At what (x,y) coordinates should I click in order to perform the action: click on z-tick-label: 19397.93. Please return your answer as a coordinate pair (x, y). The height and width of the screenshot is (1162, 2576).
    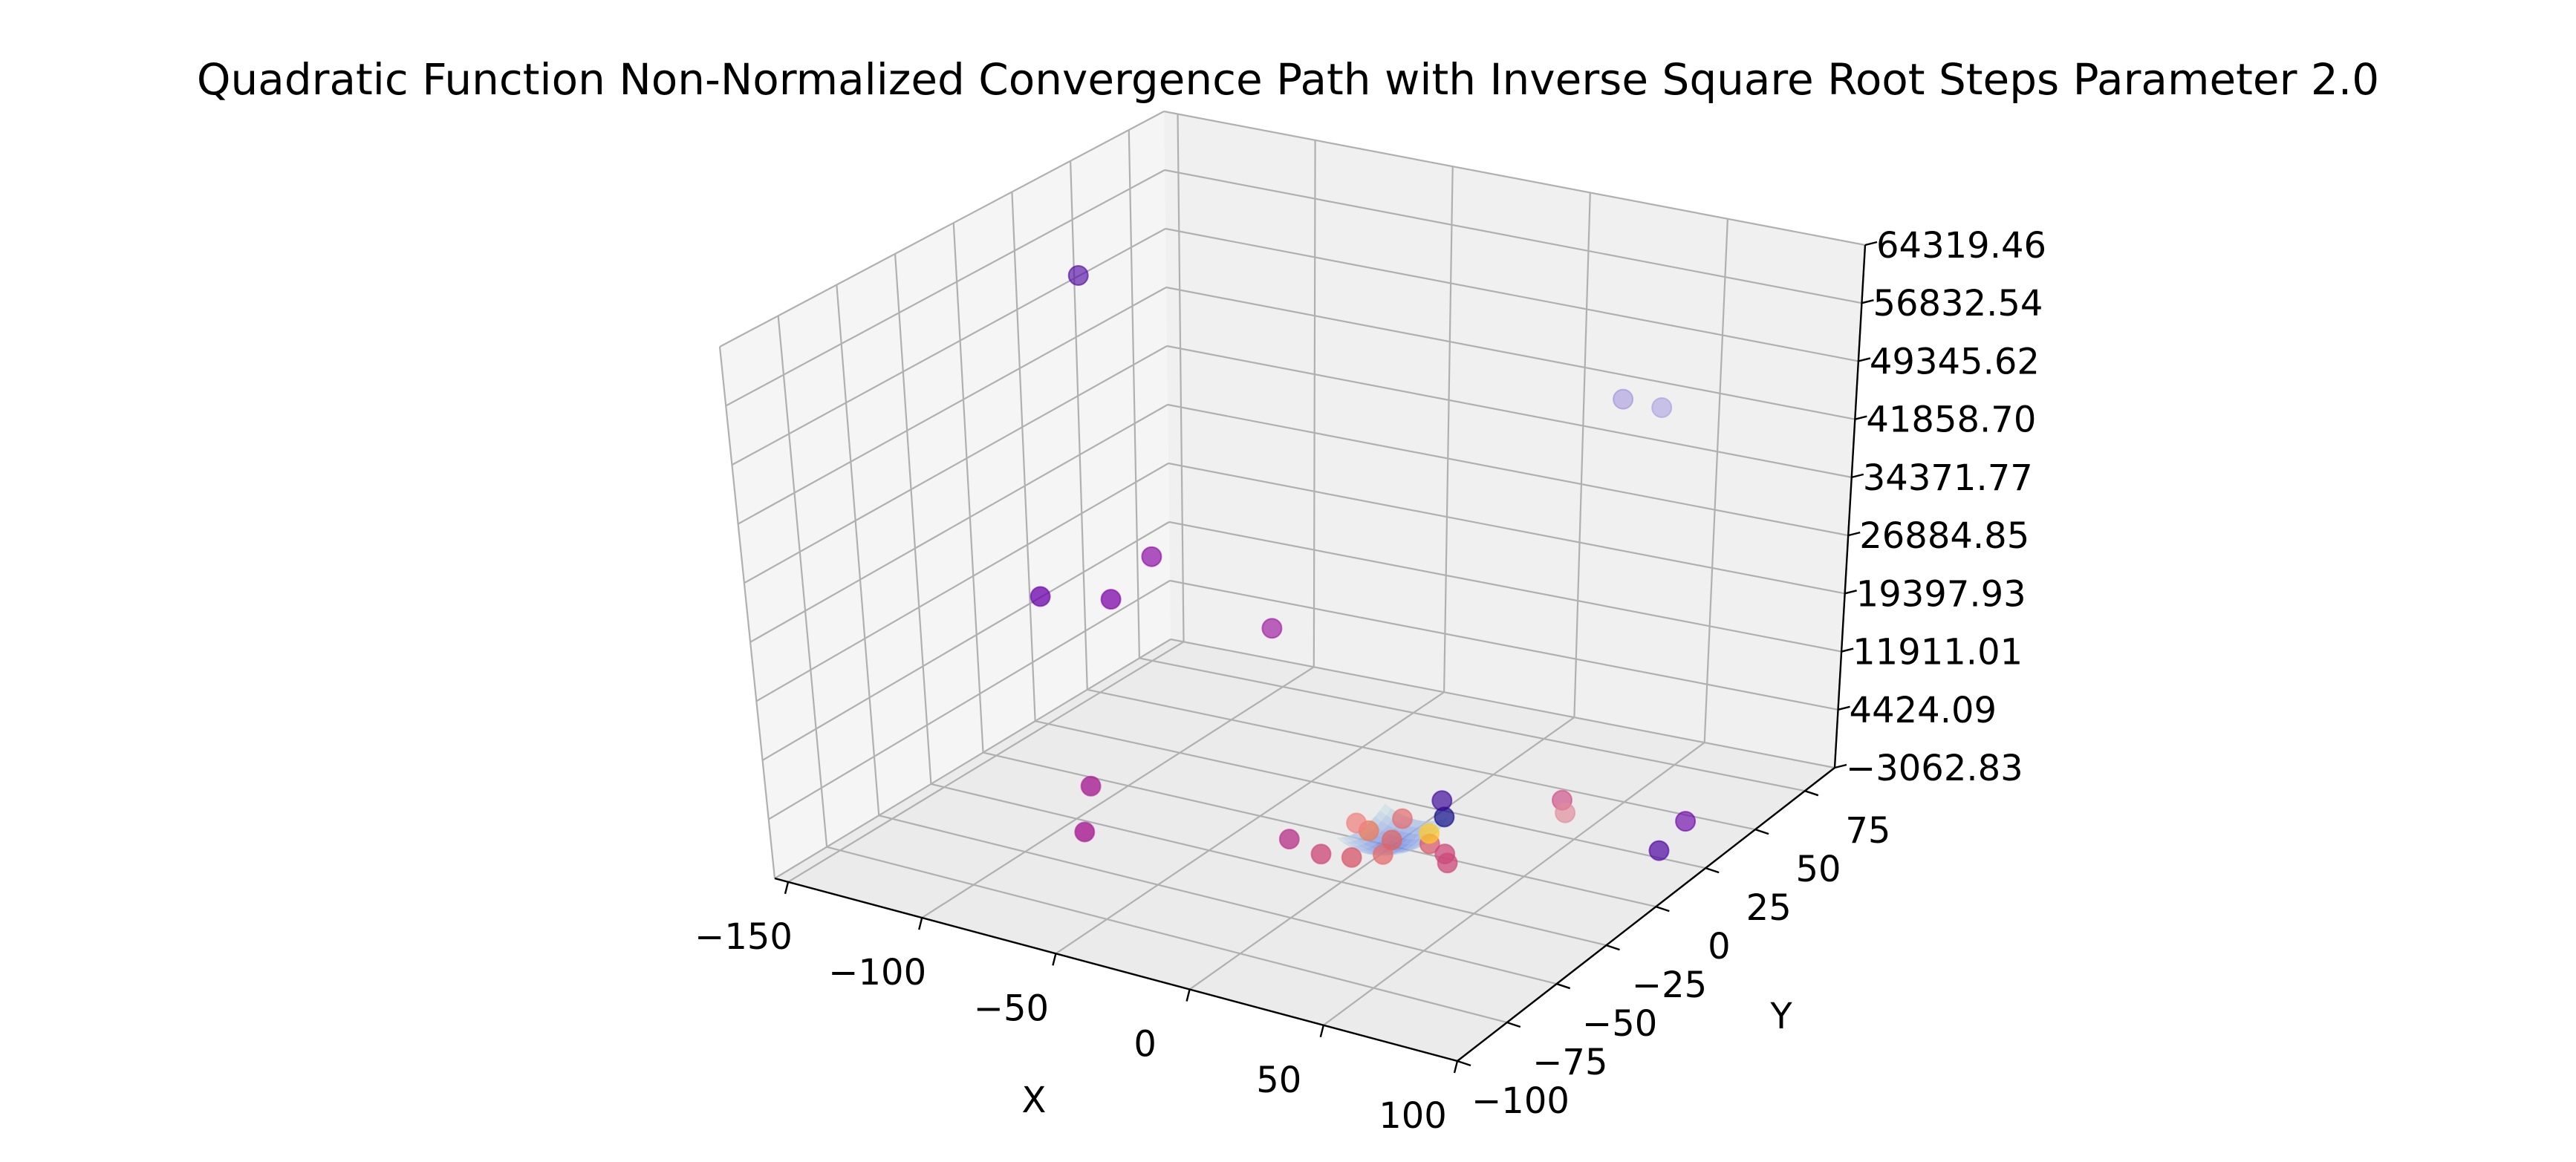
    Looking at the image, I should click on (1941, 594).